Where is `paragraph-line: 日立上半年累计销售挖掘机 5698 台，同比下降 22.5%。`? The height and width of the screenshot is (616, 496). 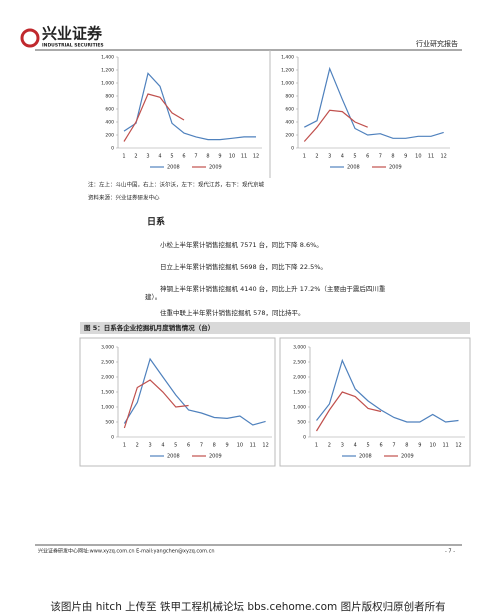 paragraph-line: 日立上半年累计销售挖掘机 5698 台，同比下降 22.5%。 is located at coordinates (243, 266).